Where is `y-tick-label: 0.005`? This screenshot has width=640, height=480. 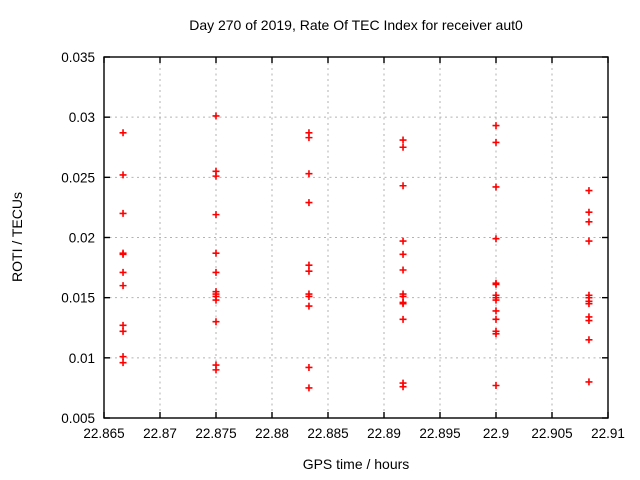 y-tick-label: 0.005 is located at coordinates (78, 418).